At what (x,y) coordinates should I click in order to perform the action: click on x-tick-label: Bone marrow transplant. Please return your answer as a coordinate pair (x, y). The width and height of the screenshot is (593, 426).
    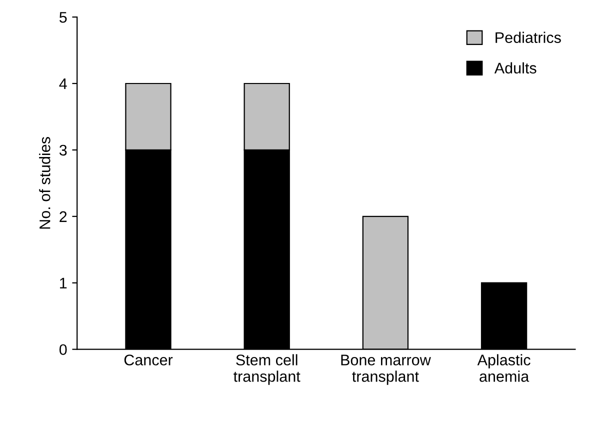
    Looking at the image, I should click on (386, 369).